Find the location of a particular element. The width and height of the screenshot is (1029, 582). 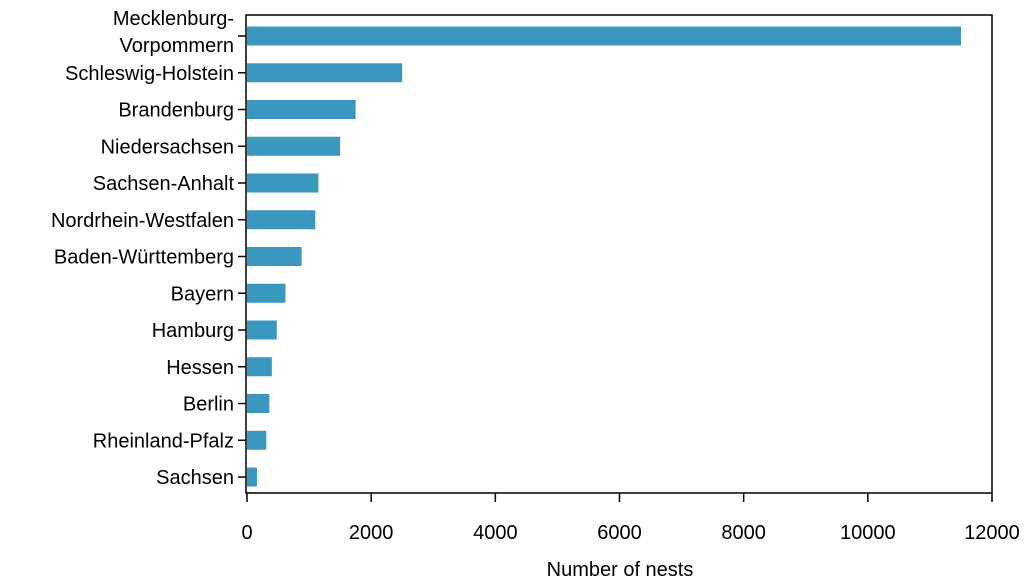

category-label: Hamburg is located at coordinates (193, 331).